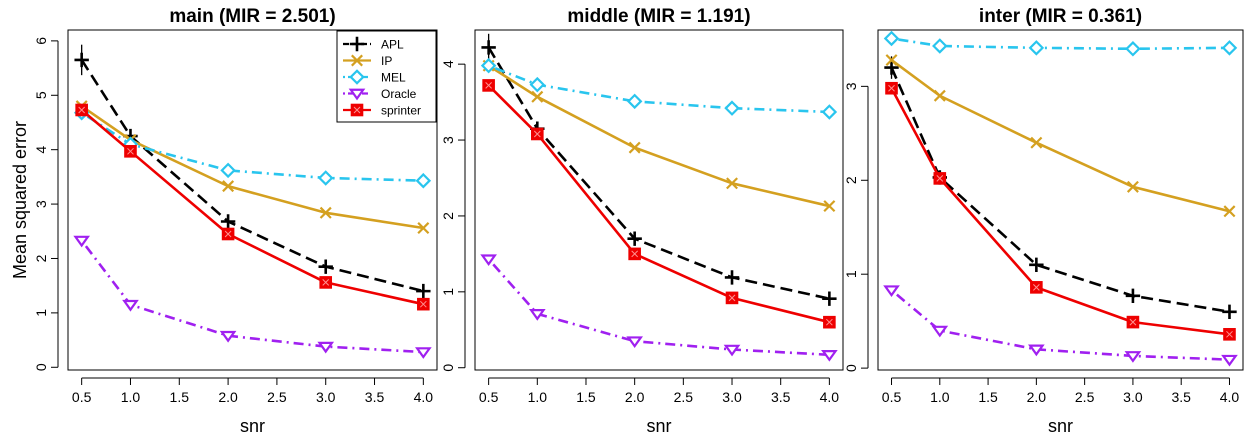 This screenshot has height=445, width=1256. I want to click on y-tick-label: 4, so click(448, 64).